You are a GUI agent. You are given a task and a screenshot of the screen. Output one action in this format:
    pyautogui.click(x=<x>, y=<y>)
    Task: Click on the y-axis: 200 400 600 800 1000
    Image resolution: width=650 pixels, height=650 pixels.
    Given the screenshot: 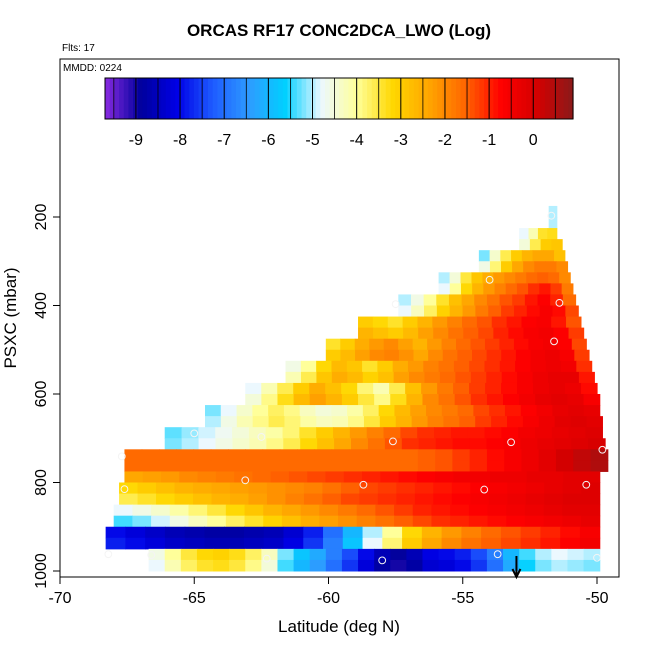 What is the action you would take?
    pyautogui.click(x=46, y=396)
    